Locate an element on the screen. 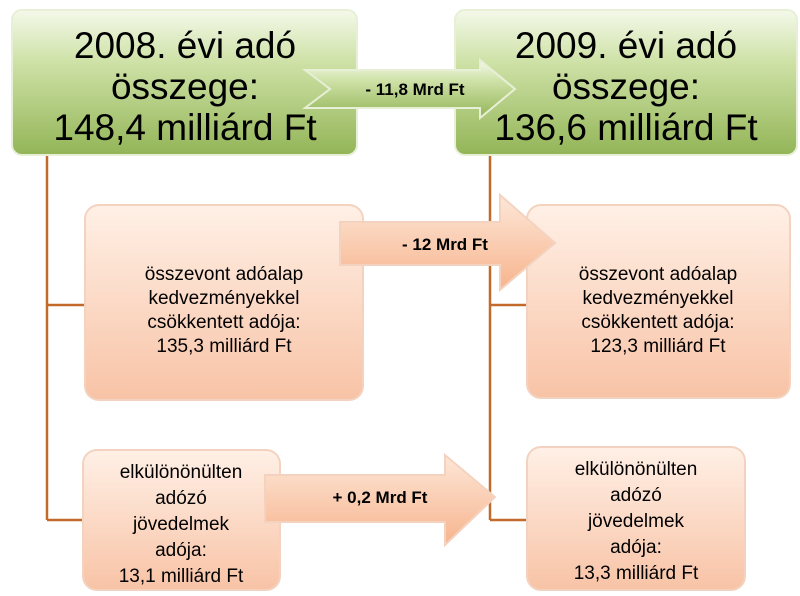 Image resolution: width=800 pixels, height=596 pixels. node-text: 148,4 milliárd Ft is located at coordinates (185, 127).